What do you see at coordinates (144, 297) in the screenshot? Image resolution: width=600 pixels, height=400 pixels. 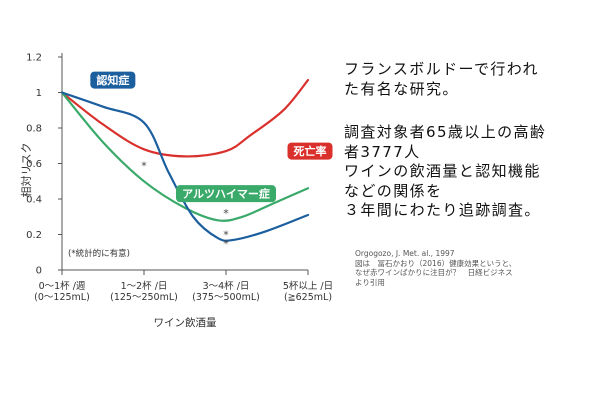 I see `x-tick-label: (125～250mL)` at bounding box center [144, 297].